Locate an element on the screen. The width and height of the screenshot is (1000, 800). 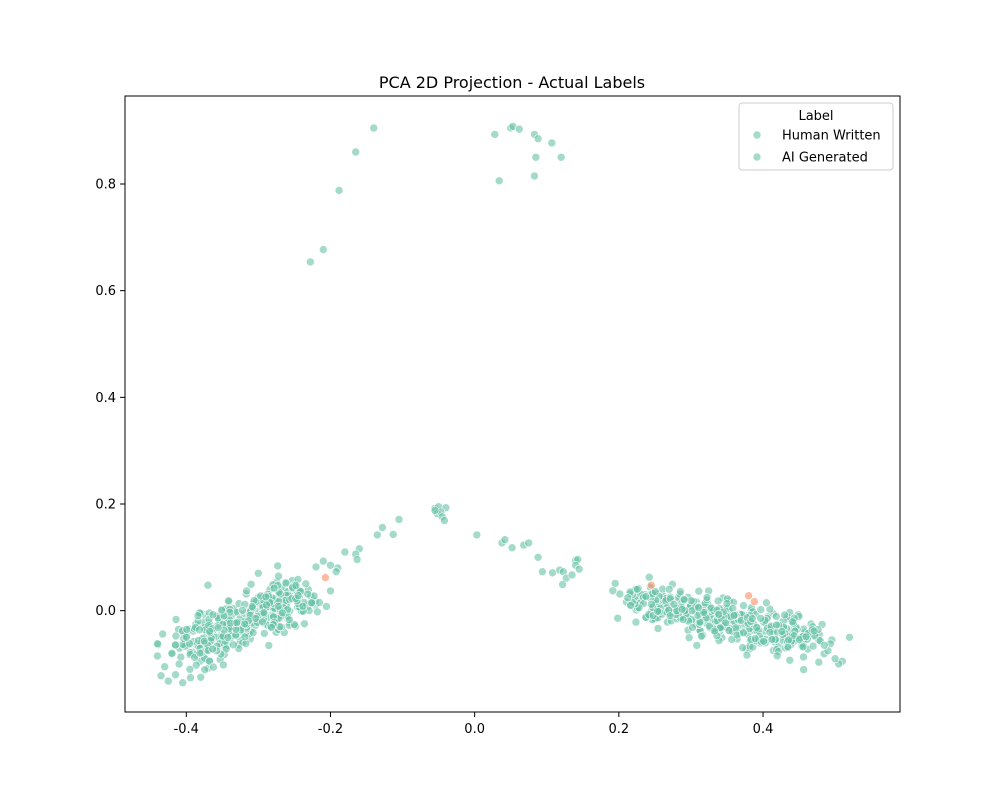
legend: Label Human Written AI Generated is located at coordinates (816, 136).